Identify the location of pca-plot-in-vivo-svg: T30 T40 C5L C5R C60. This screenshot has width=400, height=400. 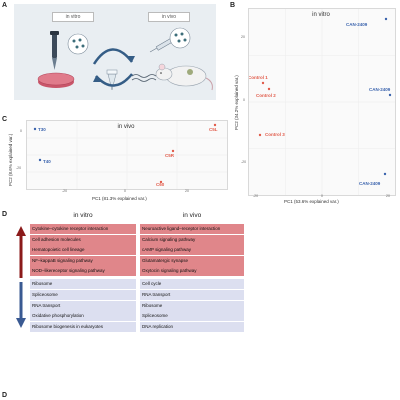
(127, 155).